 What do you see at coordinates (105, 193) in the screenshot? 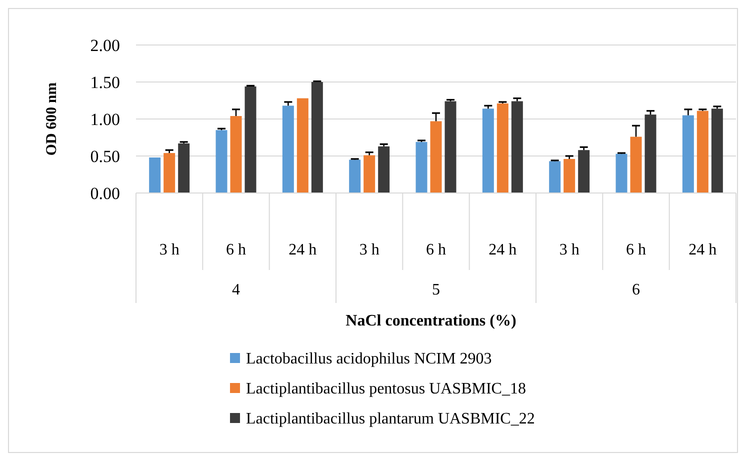
I see `y-tick-label: 0.00` at bounding box center [105, 193].